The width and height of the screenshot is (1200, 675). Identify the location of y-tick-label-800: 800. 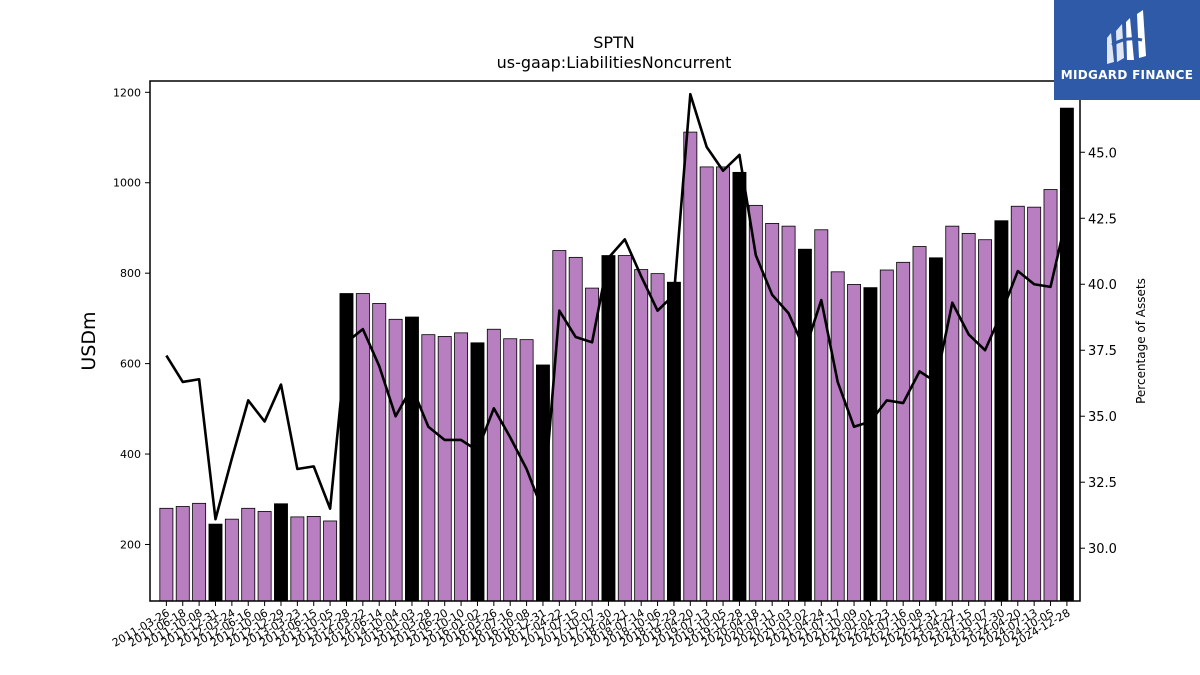
(130, 273).